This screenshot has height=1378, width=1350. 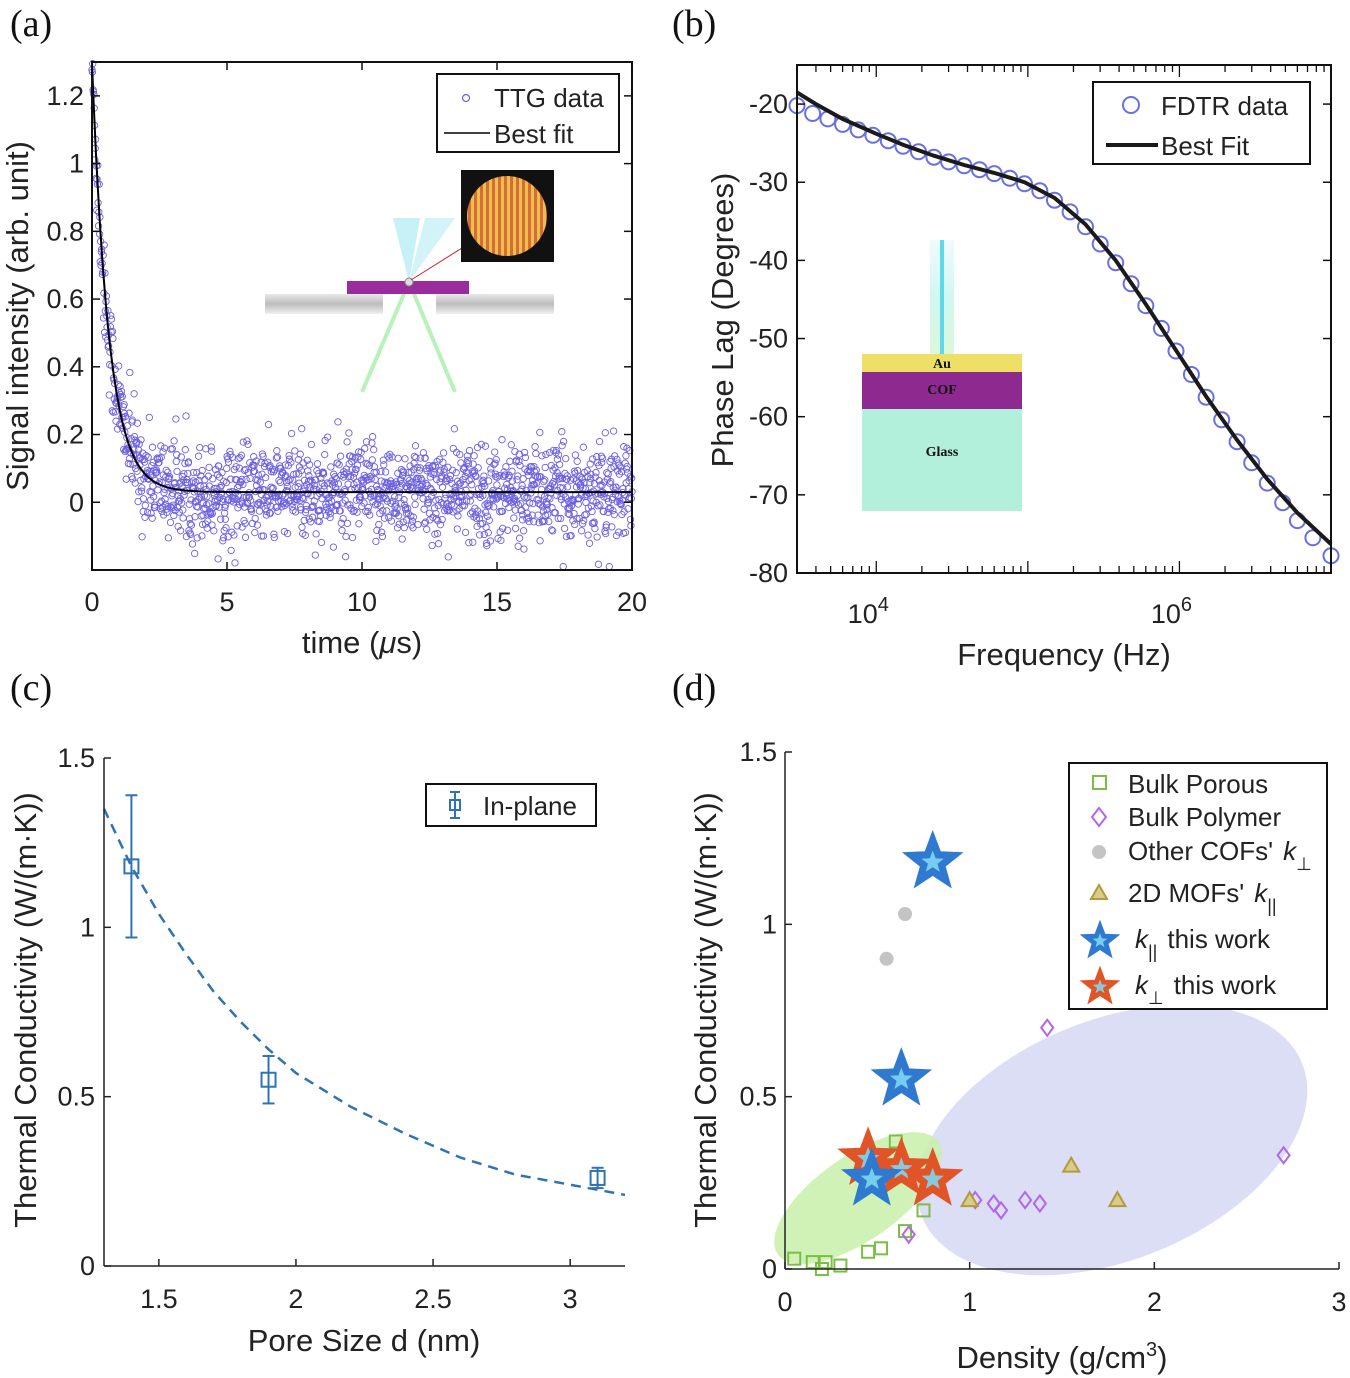 I want to click on legend-fdtr-marker, so click(x=1131, y=105).